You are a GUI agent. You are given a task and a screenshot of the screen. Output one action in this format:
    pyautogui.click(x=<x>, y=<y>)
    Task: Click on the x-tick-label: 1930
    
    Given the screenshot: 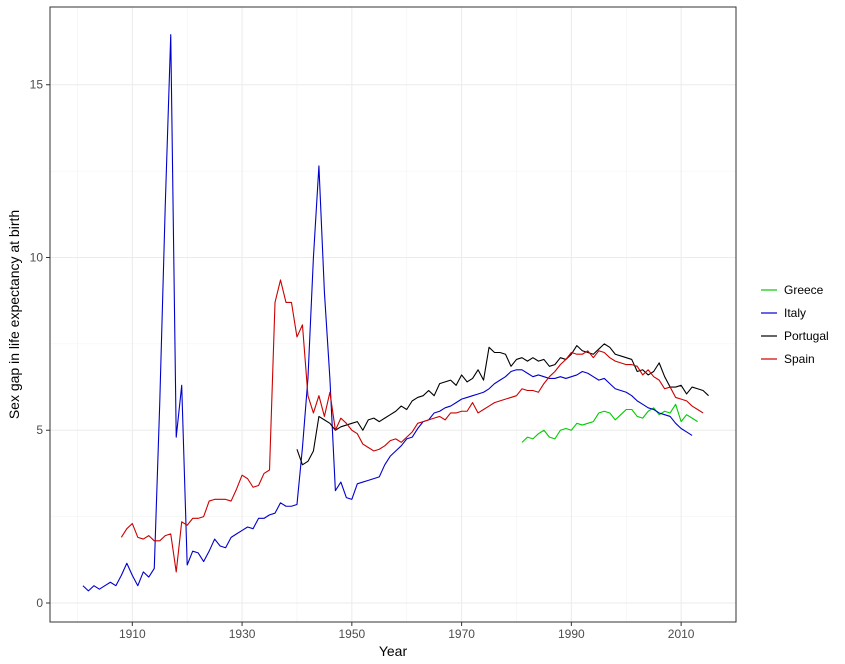 What is the action you would take?
    pyautogui.click(x=242, y=634)
    